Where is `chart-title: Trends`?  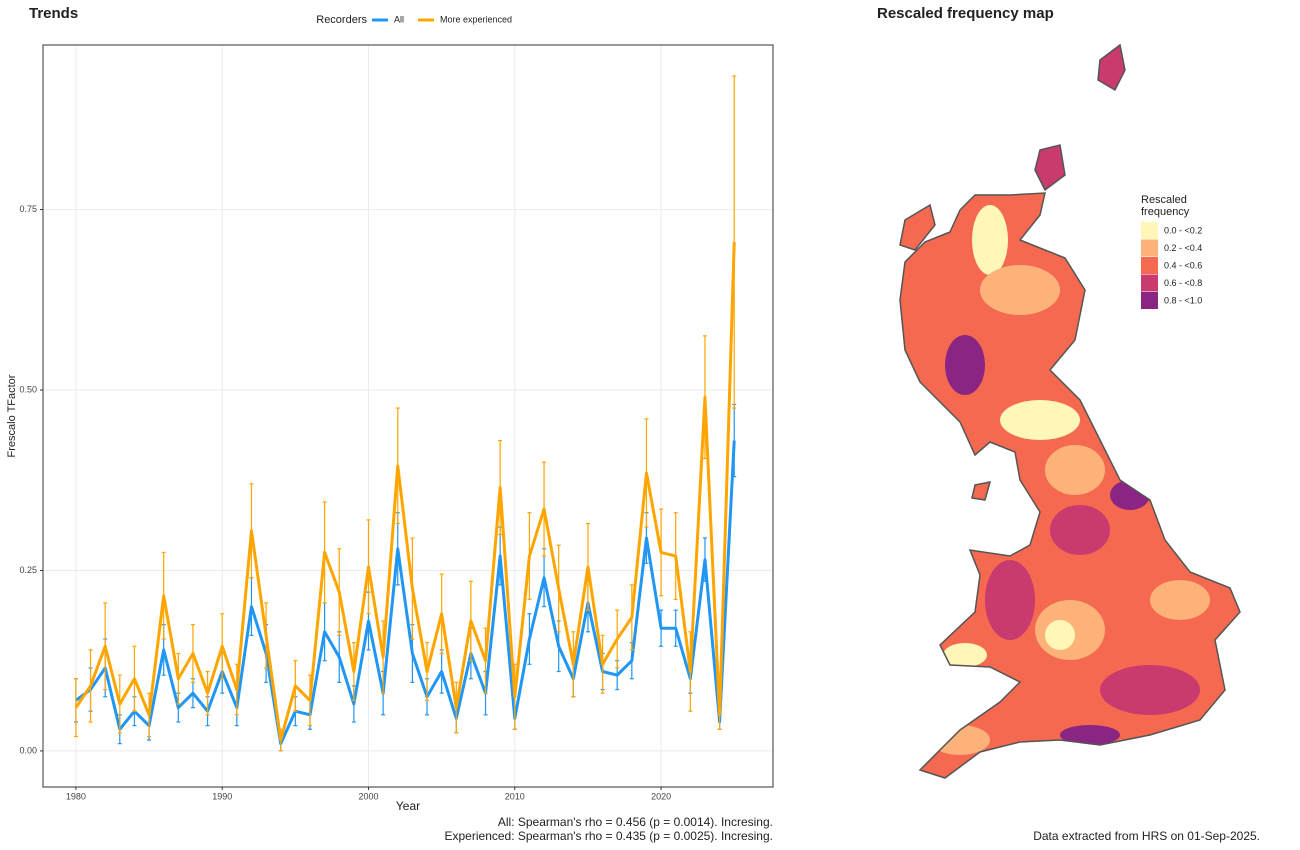
chart-title: Trends is located at coordinates (53, 13).